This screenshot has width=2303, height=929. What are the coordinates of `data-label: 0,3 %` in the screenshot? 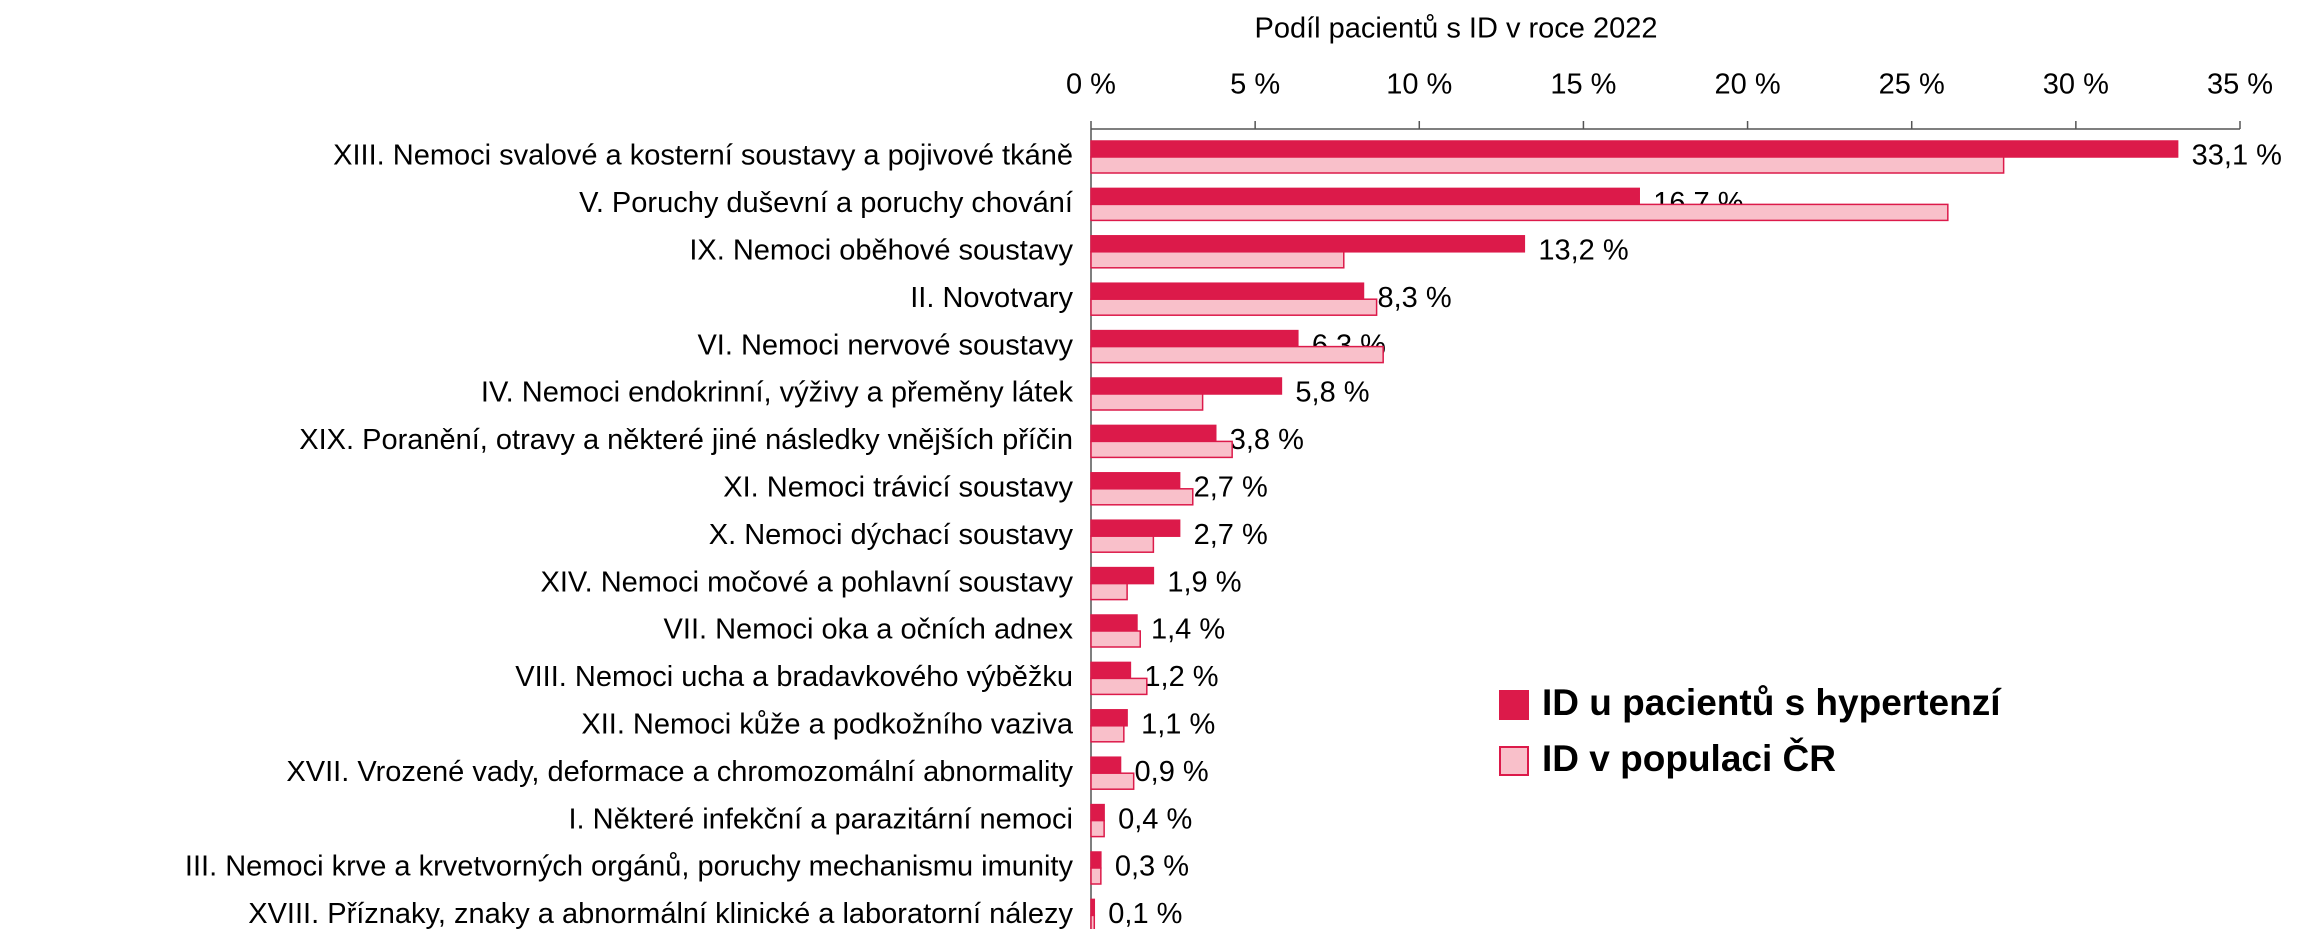 It's located at (1152, 867).